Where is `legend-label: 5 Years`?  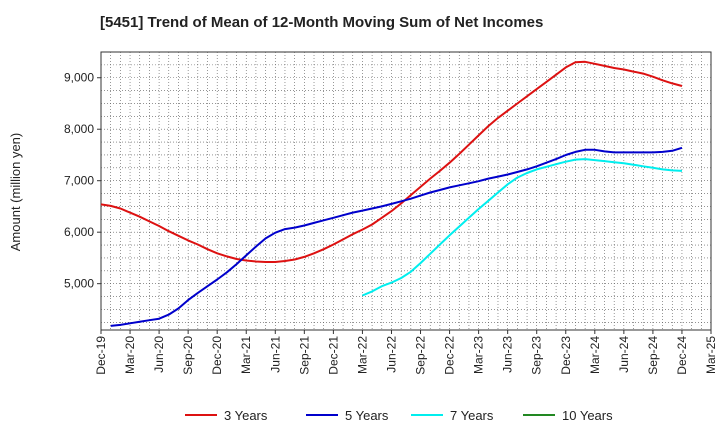
legend-label: 5 Years is located at coordinates (367, 415).